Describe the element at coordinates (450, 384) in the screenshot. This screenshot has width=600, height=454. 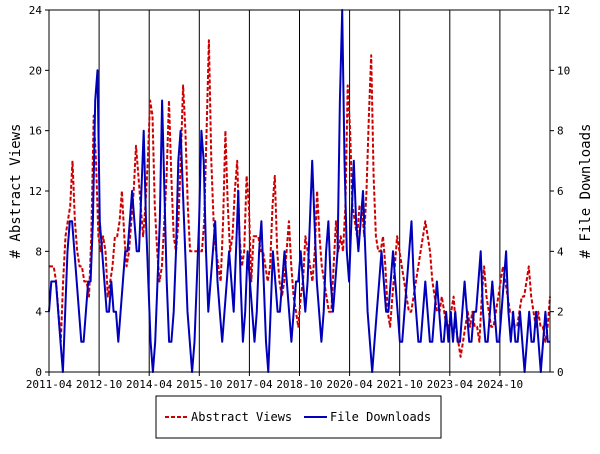
I see `x-tick-label: 2023-04` at that location.